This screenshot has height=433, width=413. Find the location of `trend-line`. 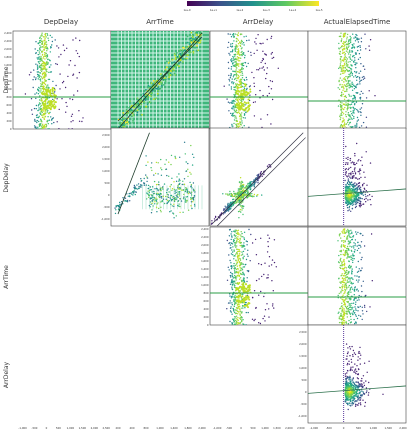

trend-line is located at coordinates (160, 79).